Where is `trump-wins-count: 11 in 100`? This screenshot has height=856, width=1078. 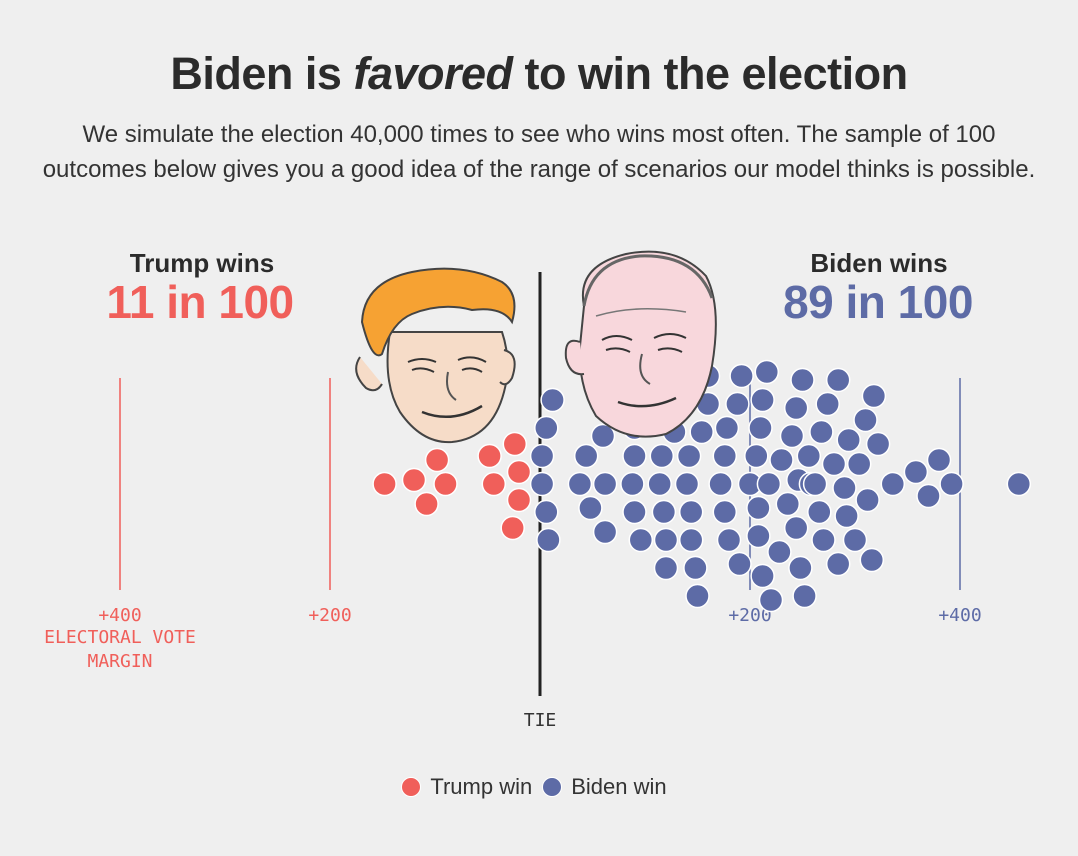
trump-wins-count: 11 in 100 is located at coordinates (200, 302).